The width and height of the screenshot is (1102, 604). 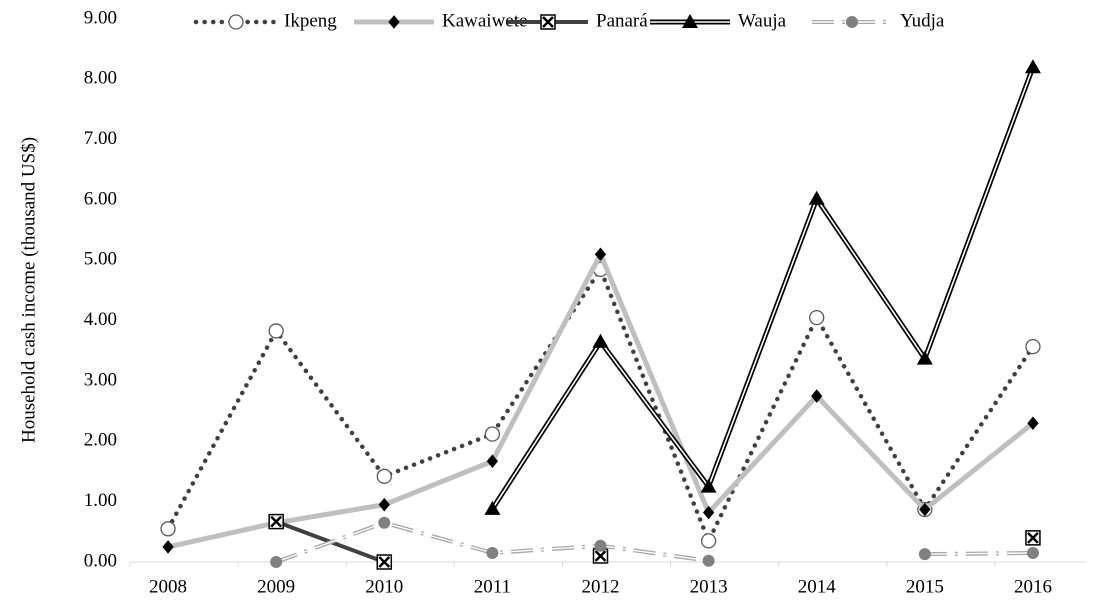 What do you see at coordinates (100, 560) in the screenshot?
I see `y-tick-label: 0.00` at bounding box center [100, 560].